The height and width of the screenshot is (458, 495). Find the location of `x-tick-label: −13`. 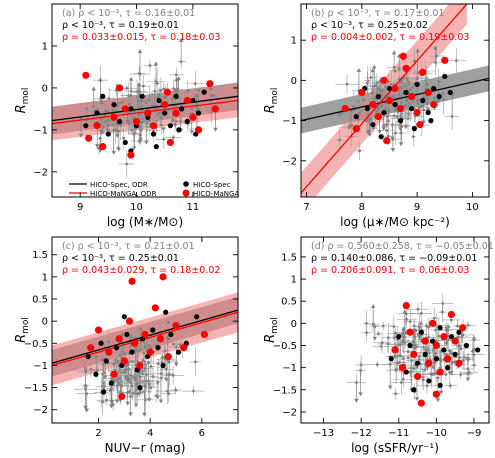

x-tick-label: −13 is located at coordinates (323, 433).